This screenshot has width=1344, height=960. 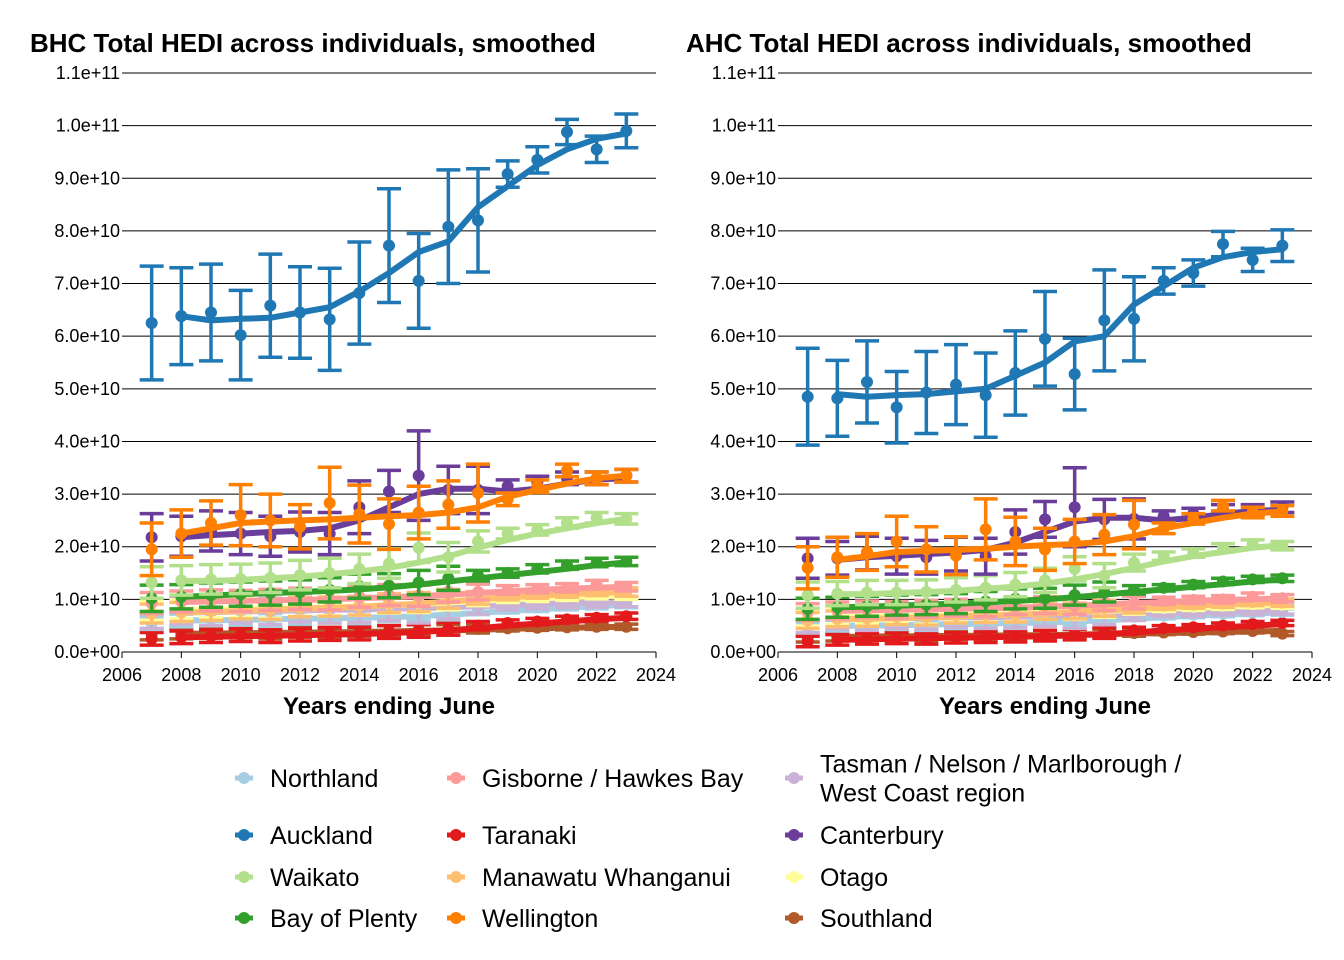 I want to click on x-tick-label: 2008, so click(x=181, y=675).